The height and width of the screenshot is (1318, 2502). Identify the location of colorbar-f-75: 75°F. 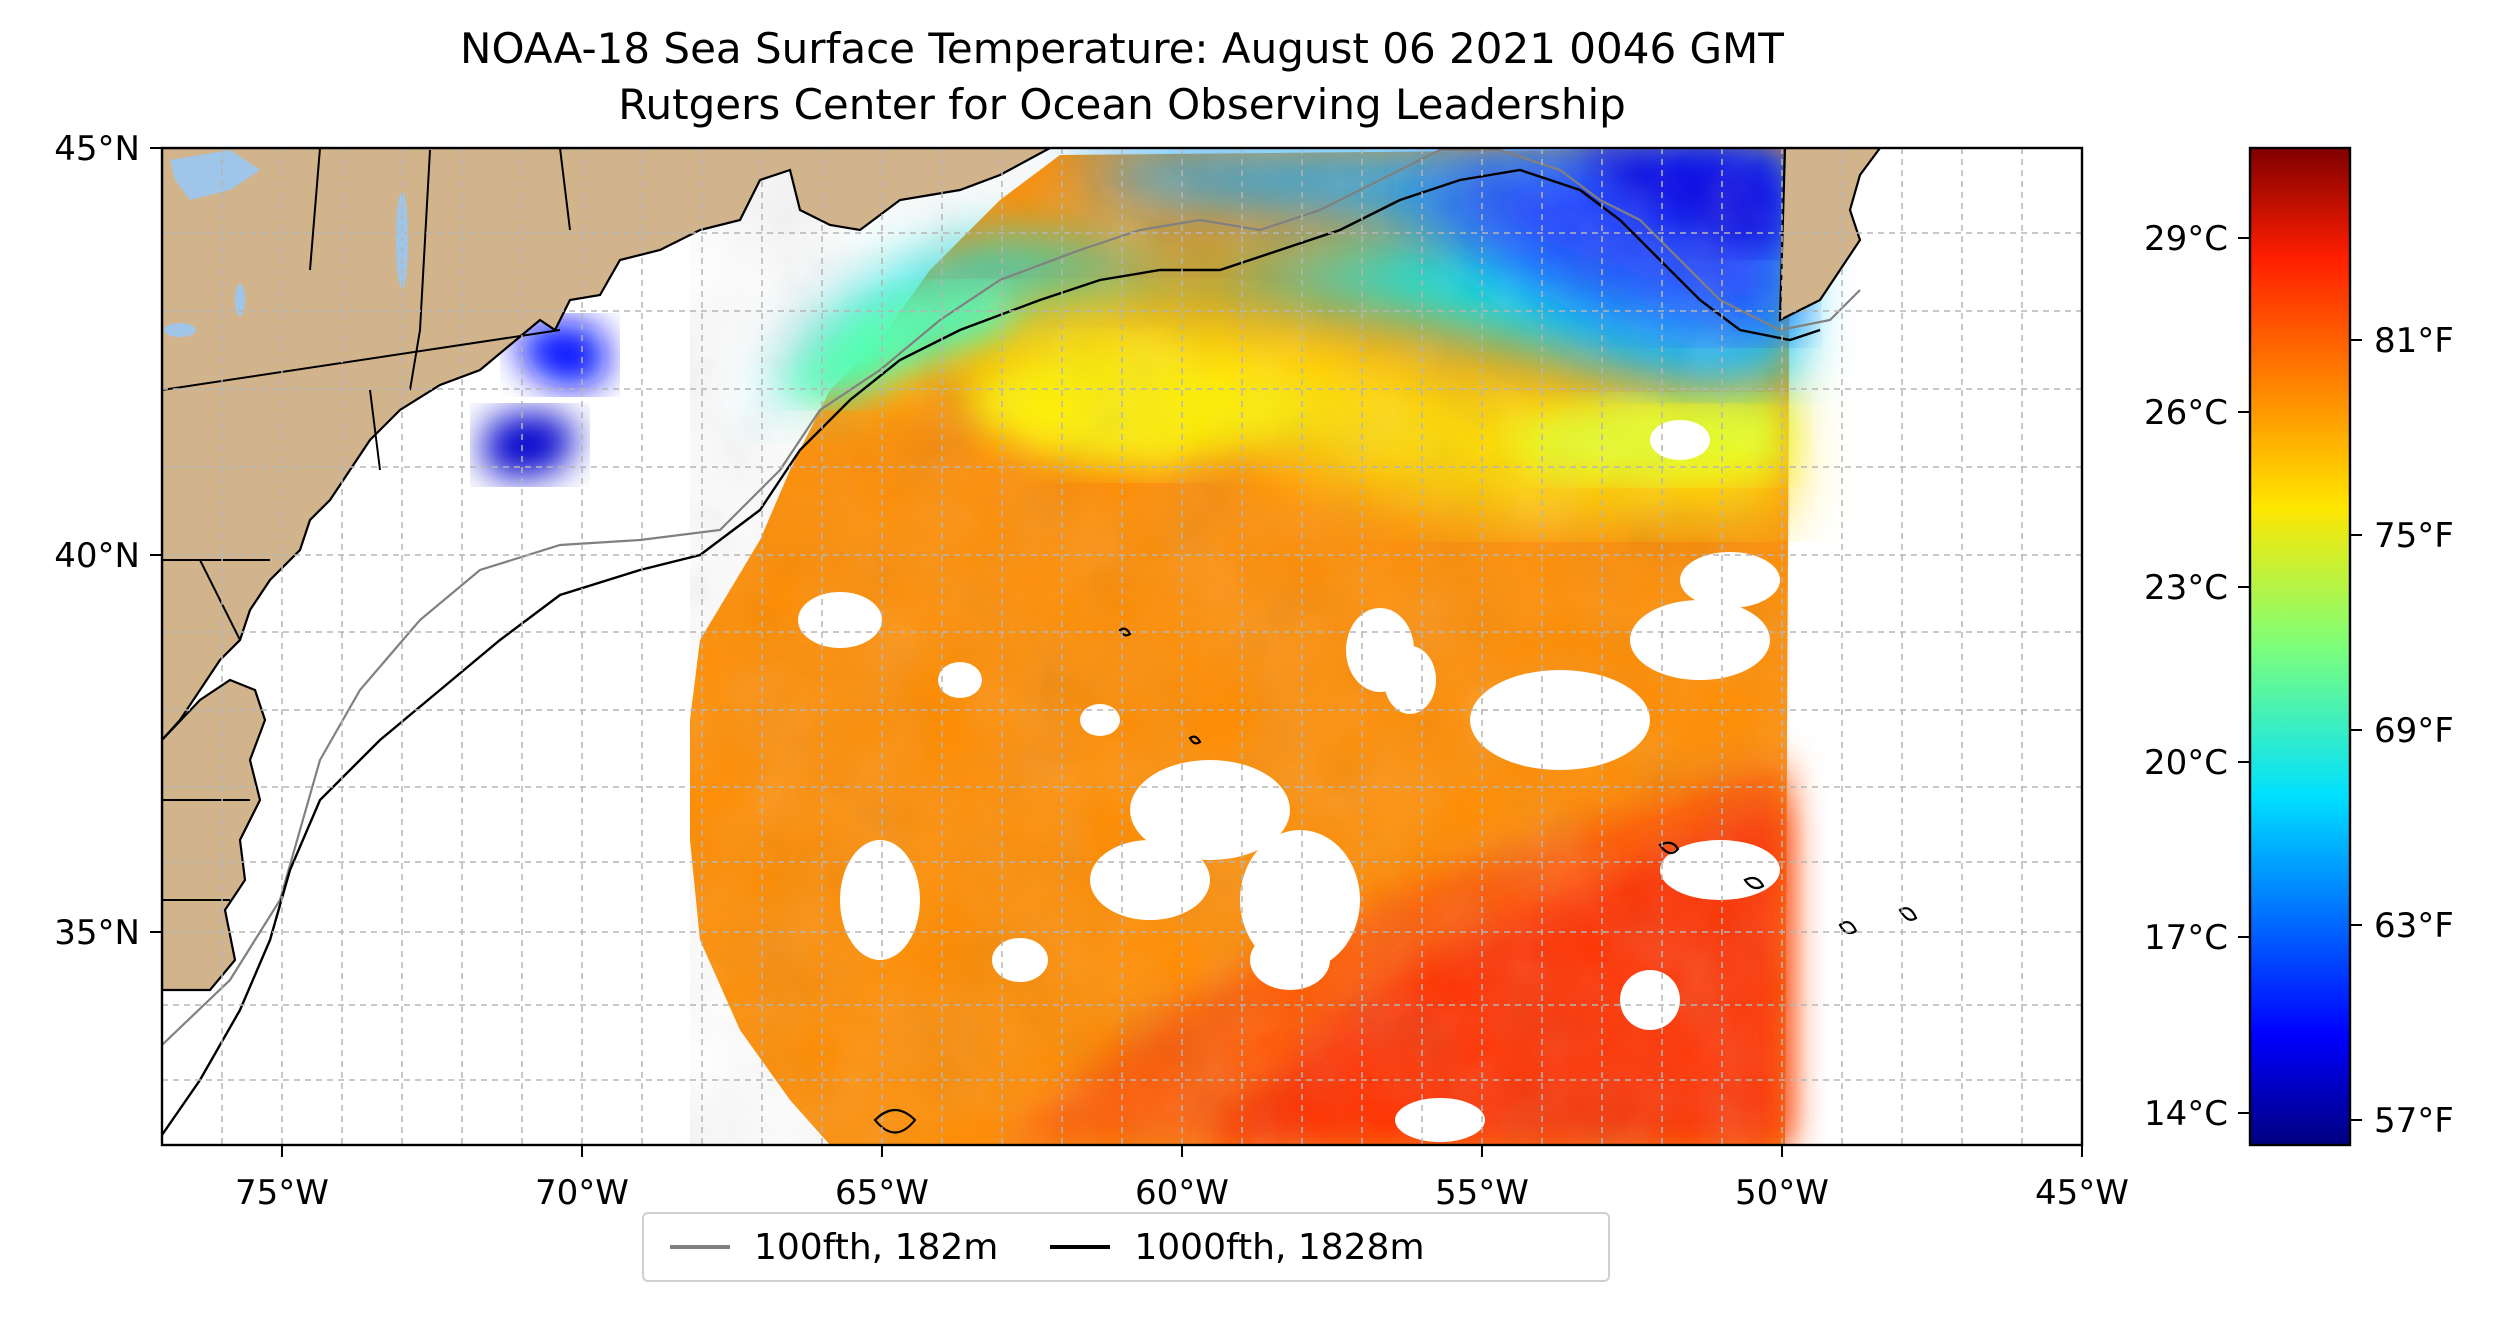
(2414, 536).